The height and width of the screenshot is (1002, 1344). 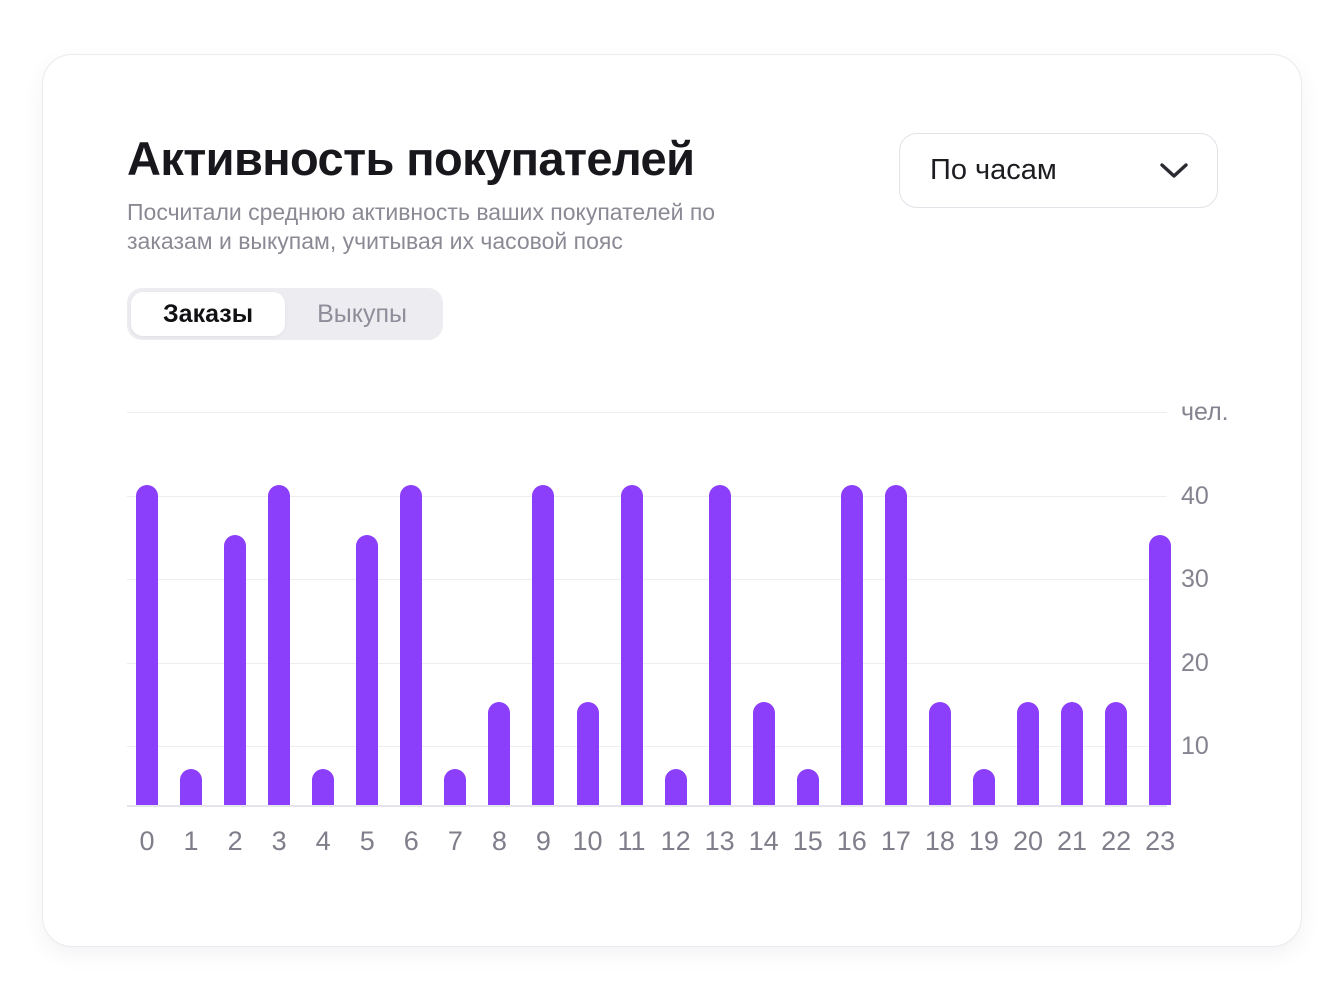 What do you see at coordinates (651, 841) in the screenshot?
I see `x-axis: 0 1 2 3 4 5 6 7 8 9 10 11 12 13 14 15 16 17 18 19 20 21 22 23` at bounding box center [651, 841].